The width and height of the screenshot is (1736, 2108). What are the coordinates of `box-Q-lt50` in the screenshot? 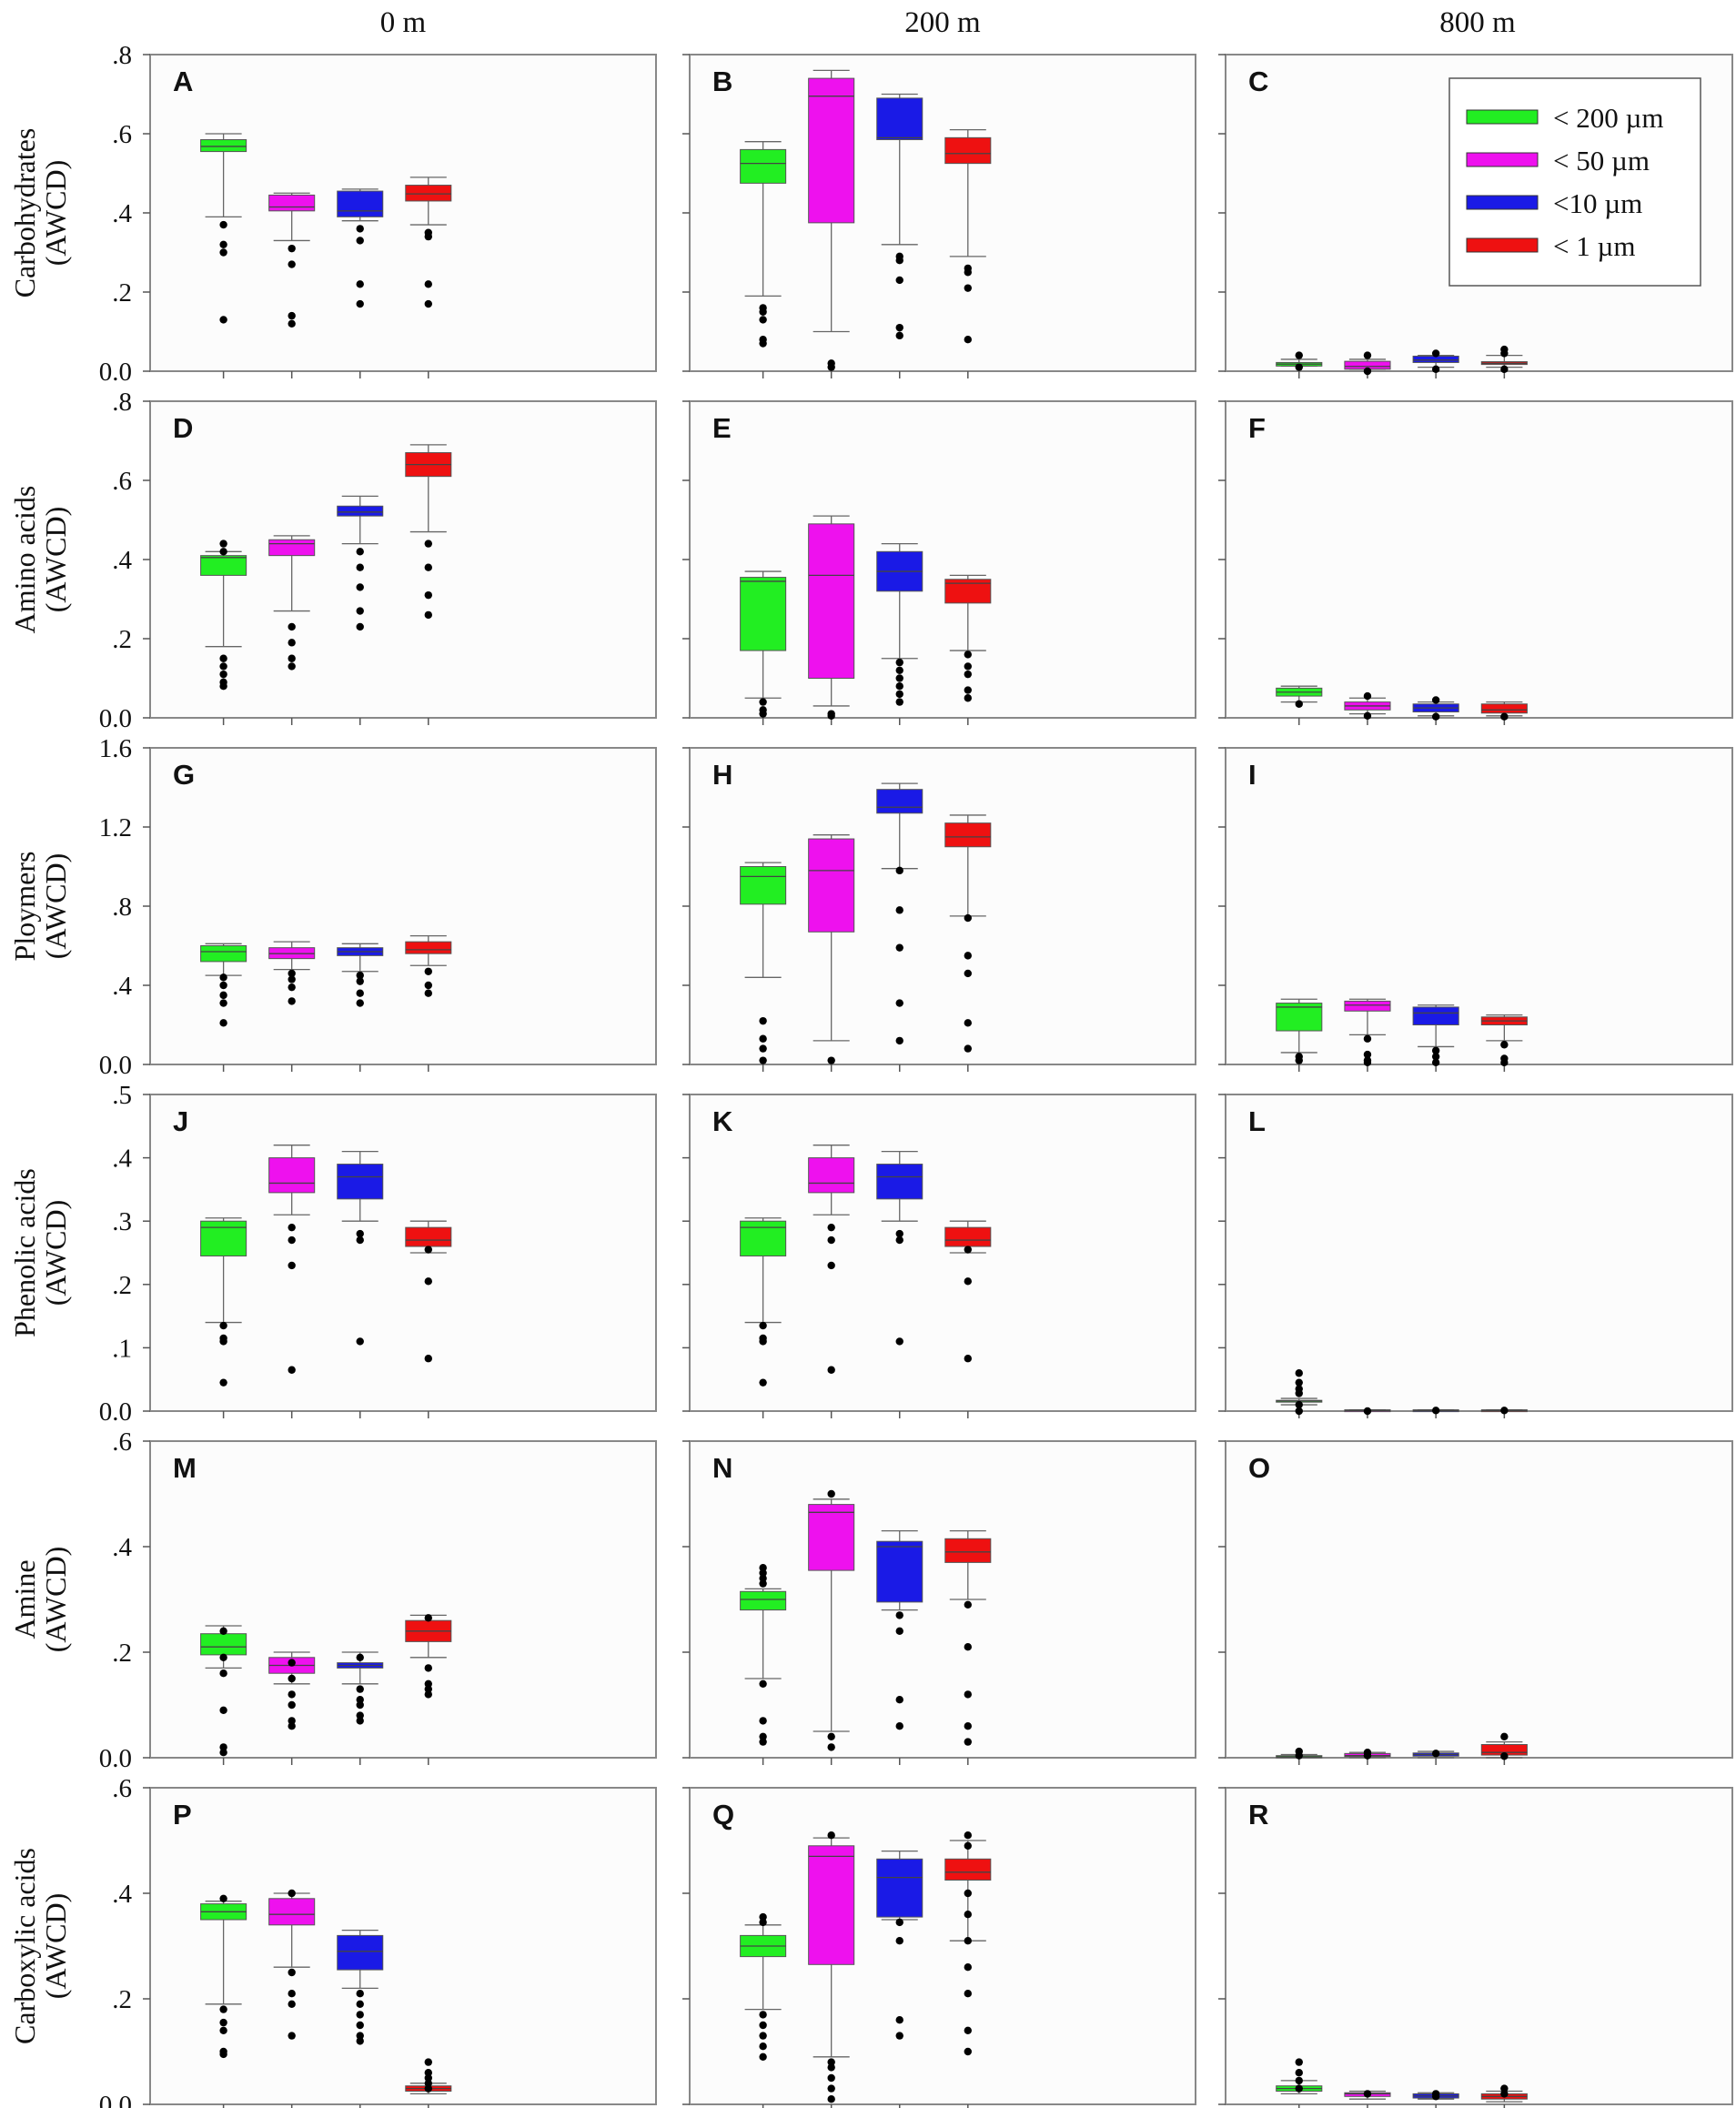 It's located at (831, 1967).